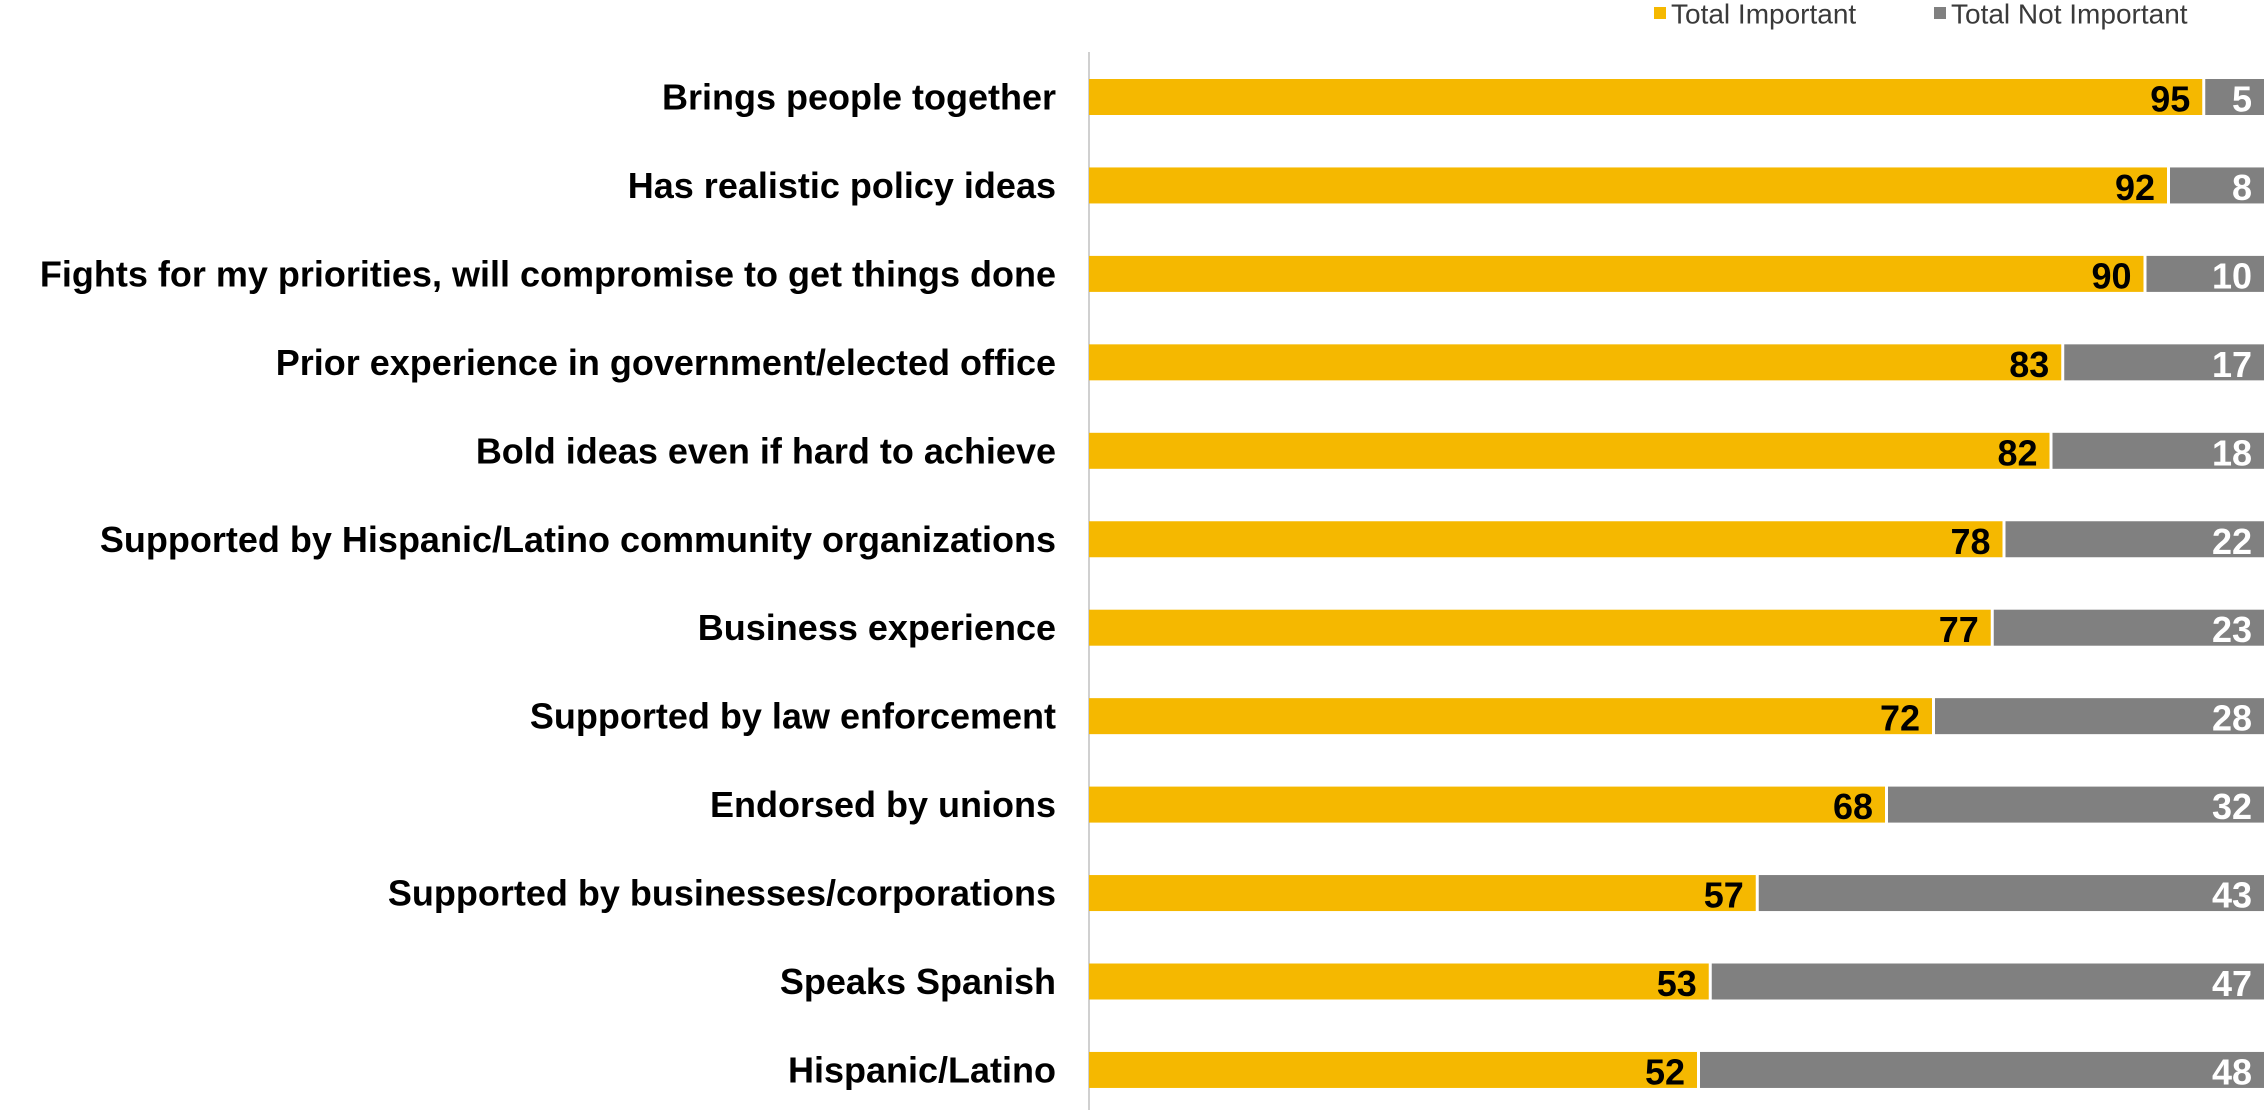 The image size is (2265, 1110). I want to click on data-label: 32, so click(2232, 806).